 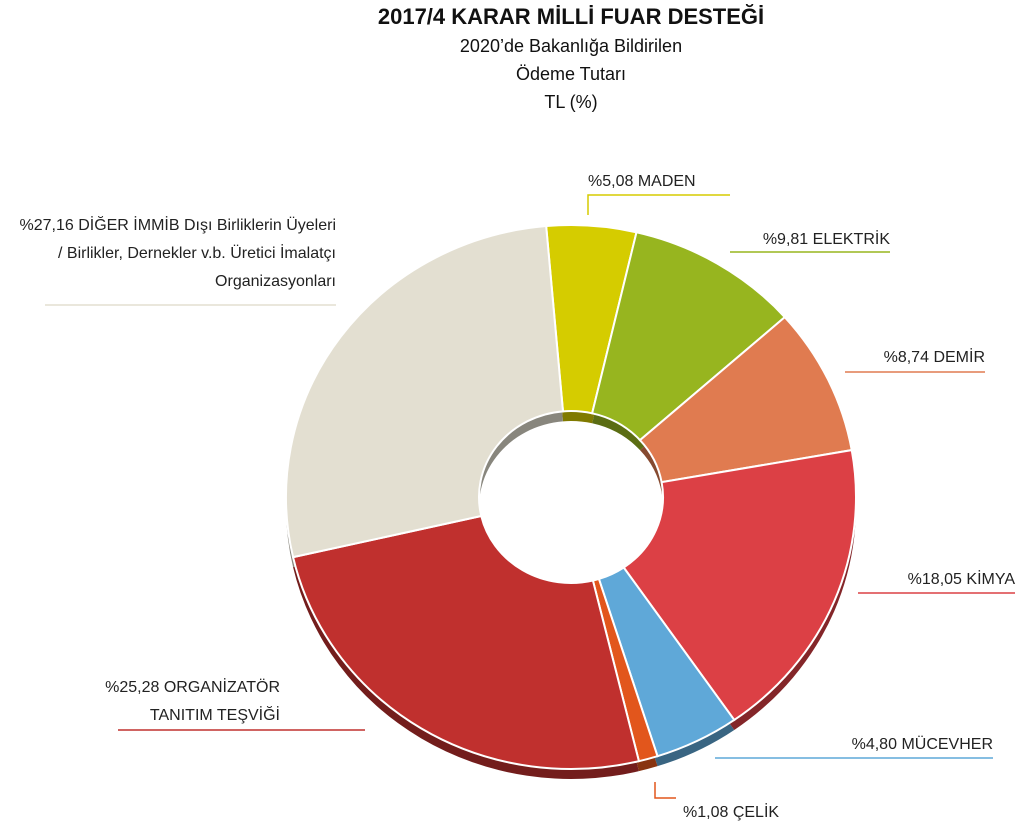 What do you see at coordinates (756, 812) in the screenshot?
I see `category-label: ÇELİK` at bounding box center [756, 812].